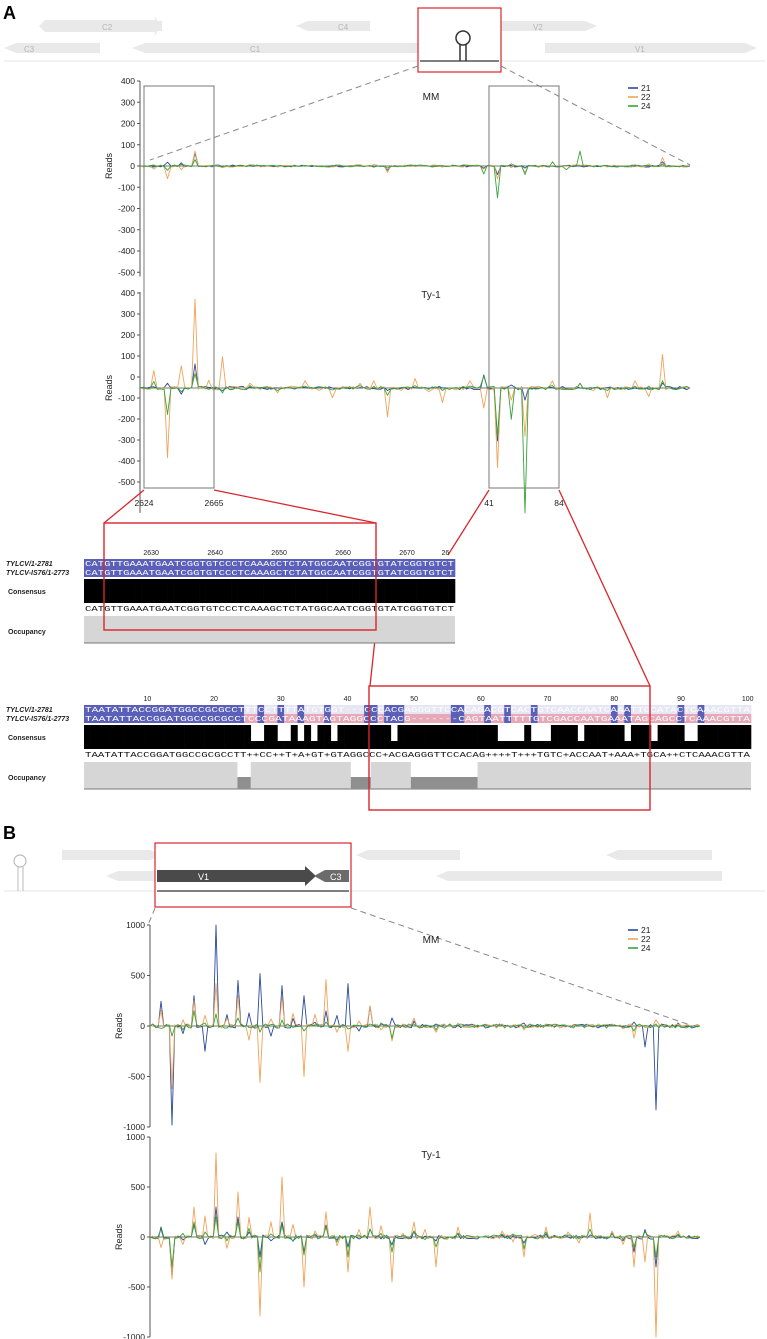 The image size is (767, 1339). What do you see at coordinates (27, 738) in the screenshot?
I see `consensus-label: Consensus` at bounding box center [27, 738].